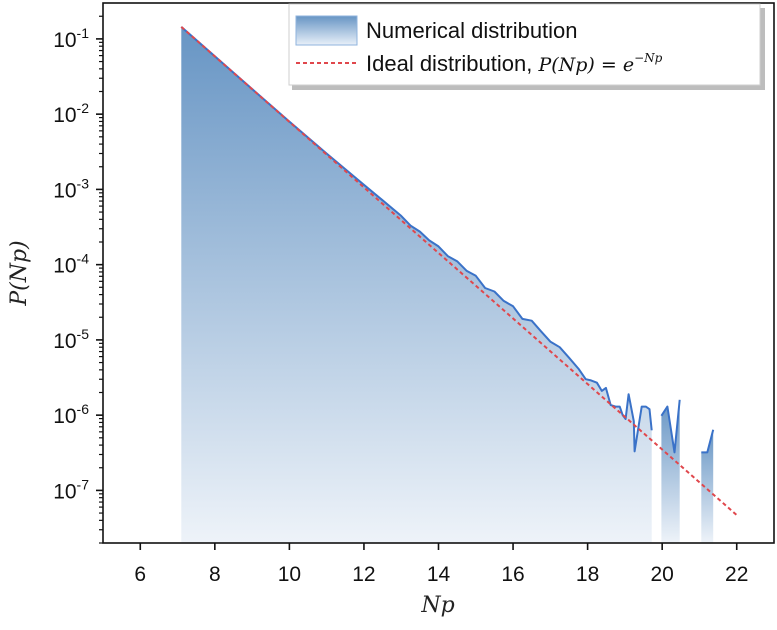 The image size is (777, 630). Describe the element at coordinates (83, 108) in the screenshot. I see `y-tick-exponent: -2` at that location.